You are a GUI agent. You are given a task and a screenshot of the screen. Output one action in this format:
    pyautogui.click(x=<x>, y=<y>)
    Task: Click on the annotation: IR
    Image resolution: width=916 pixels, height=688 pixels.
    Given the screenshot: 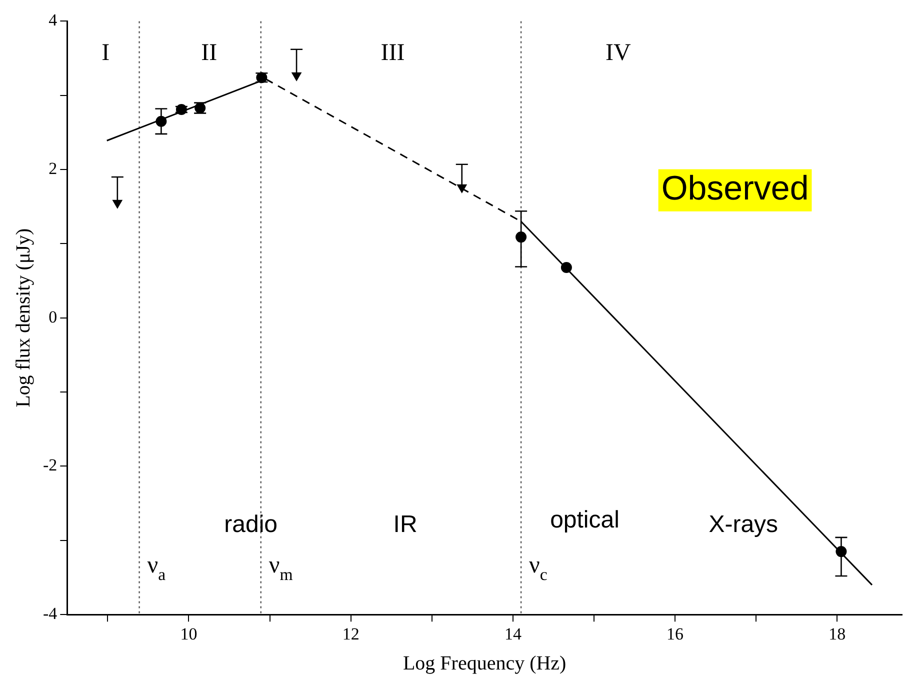 What is the action you would take?
    pyautogui.click(x=405, y=524)
    